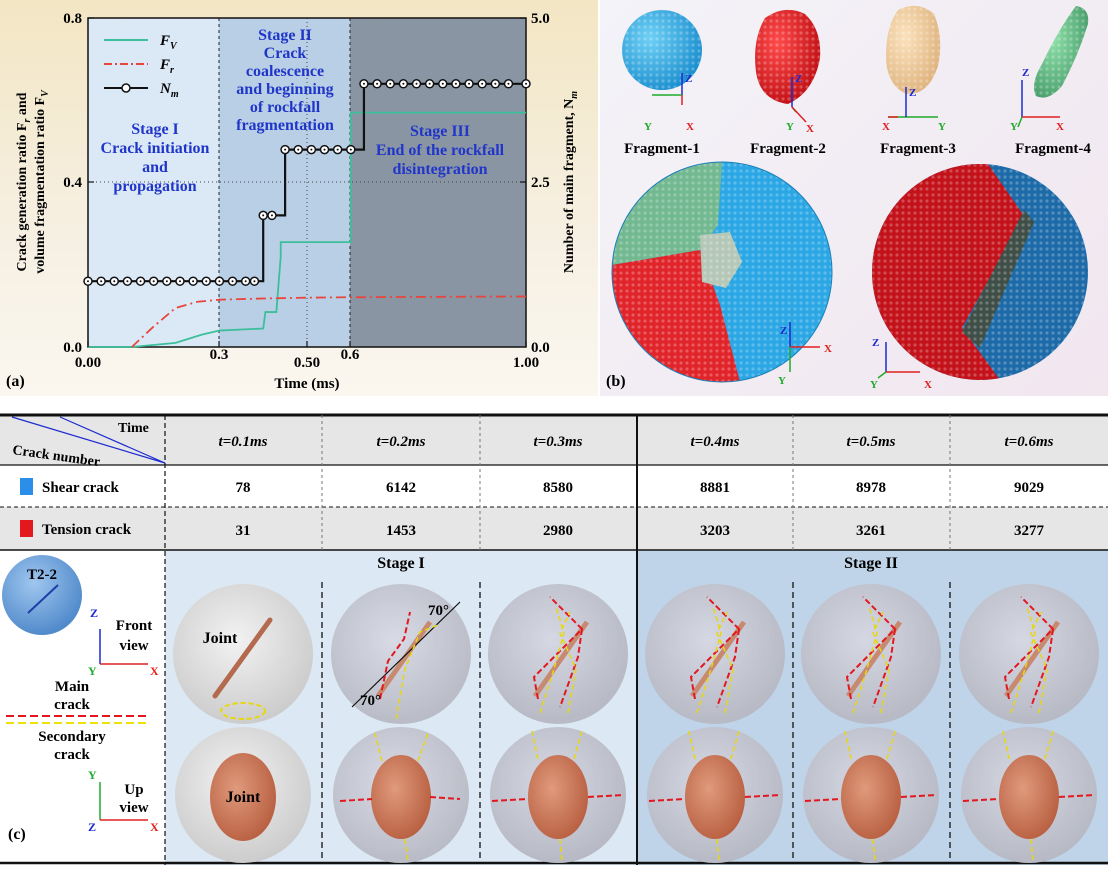  I want to click on series-line-f-r, so click(329, 321).